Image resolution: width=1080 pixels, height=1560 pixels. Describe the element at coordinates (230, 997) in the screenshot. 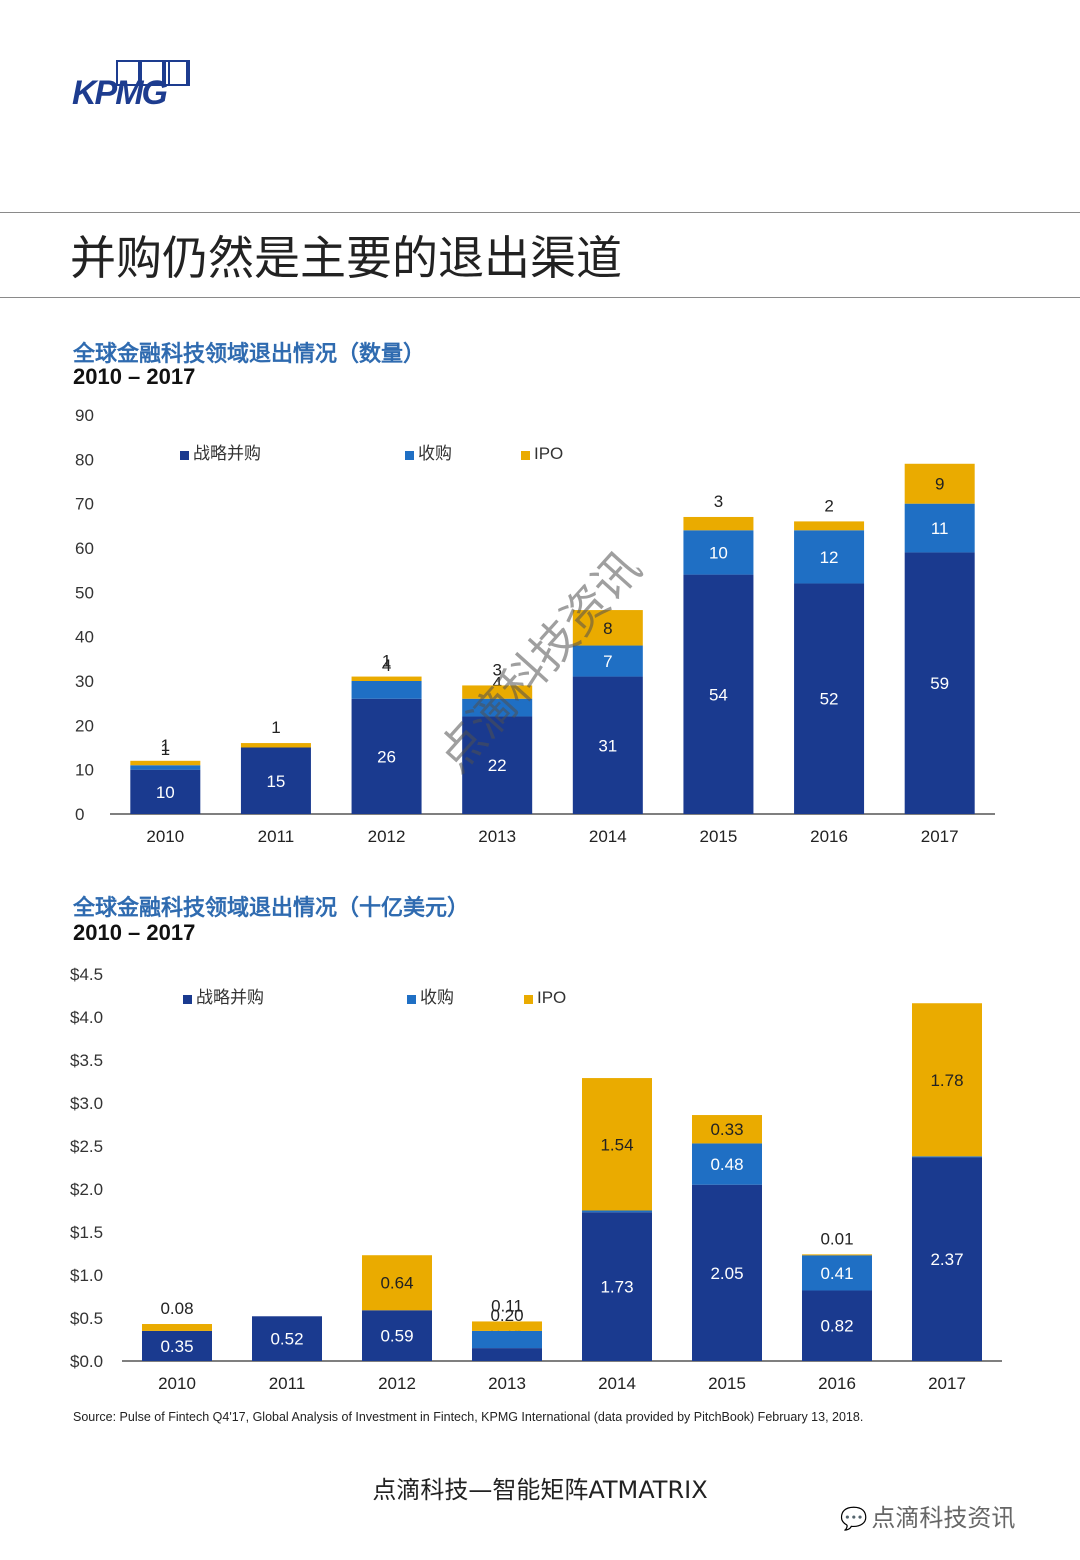

I see `legend-label: 战略并购` at that location.